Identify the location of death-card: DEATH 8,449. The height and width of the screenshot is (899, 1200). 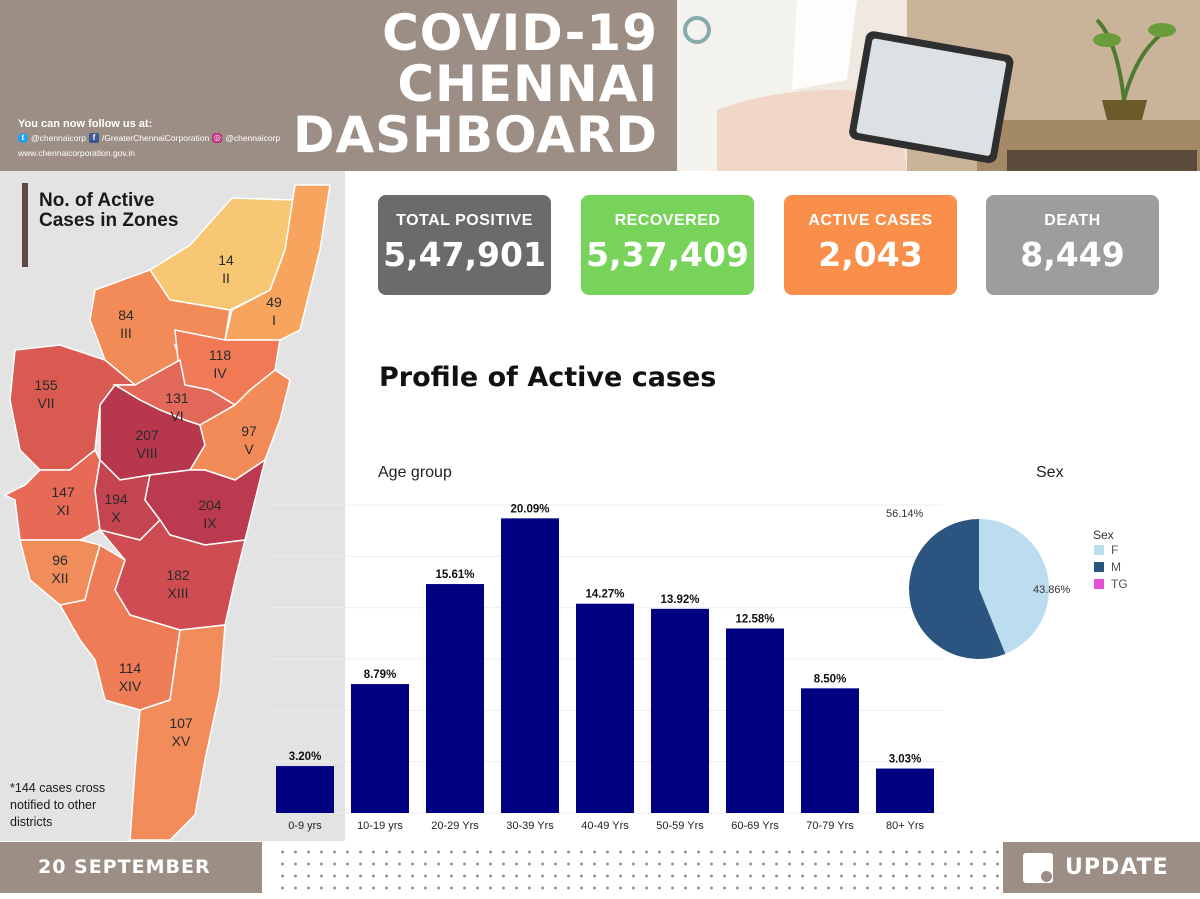
(1072, 245).